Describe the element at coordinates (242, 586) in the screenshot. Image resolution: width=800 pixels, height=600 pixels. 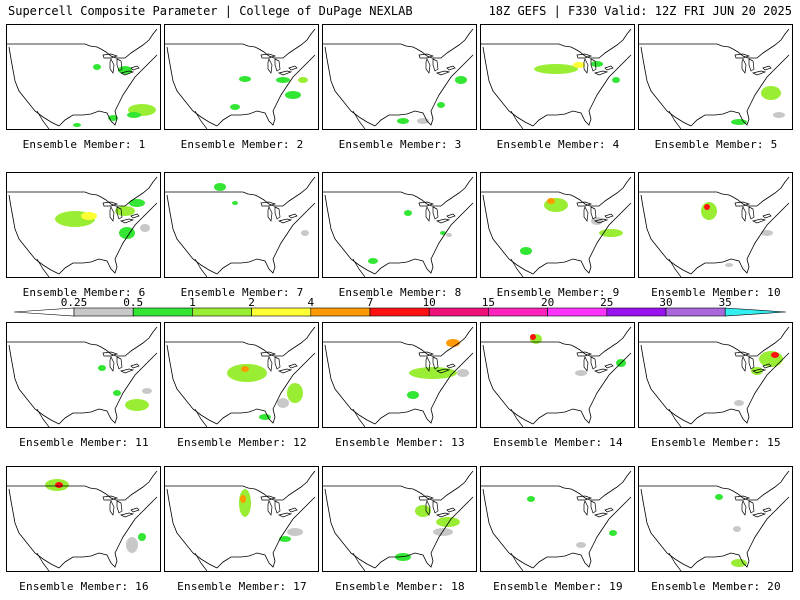
I see `ensemble-member-label: Ensemble Member: 17` at that location.